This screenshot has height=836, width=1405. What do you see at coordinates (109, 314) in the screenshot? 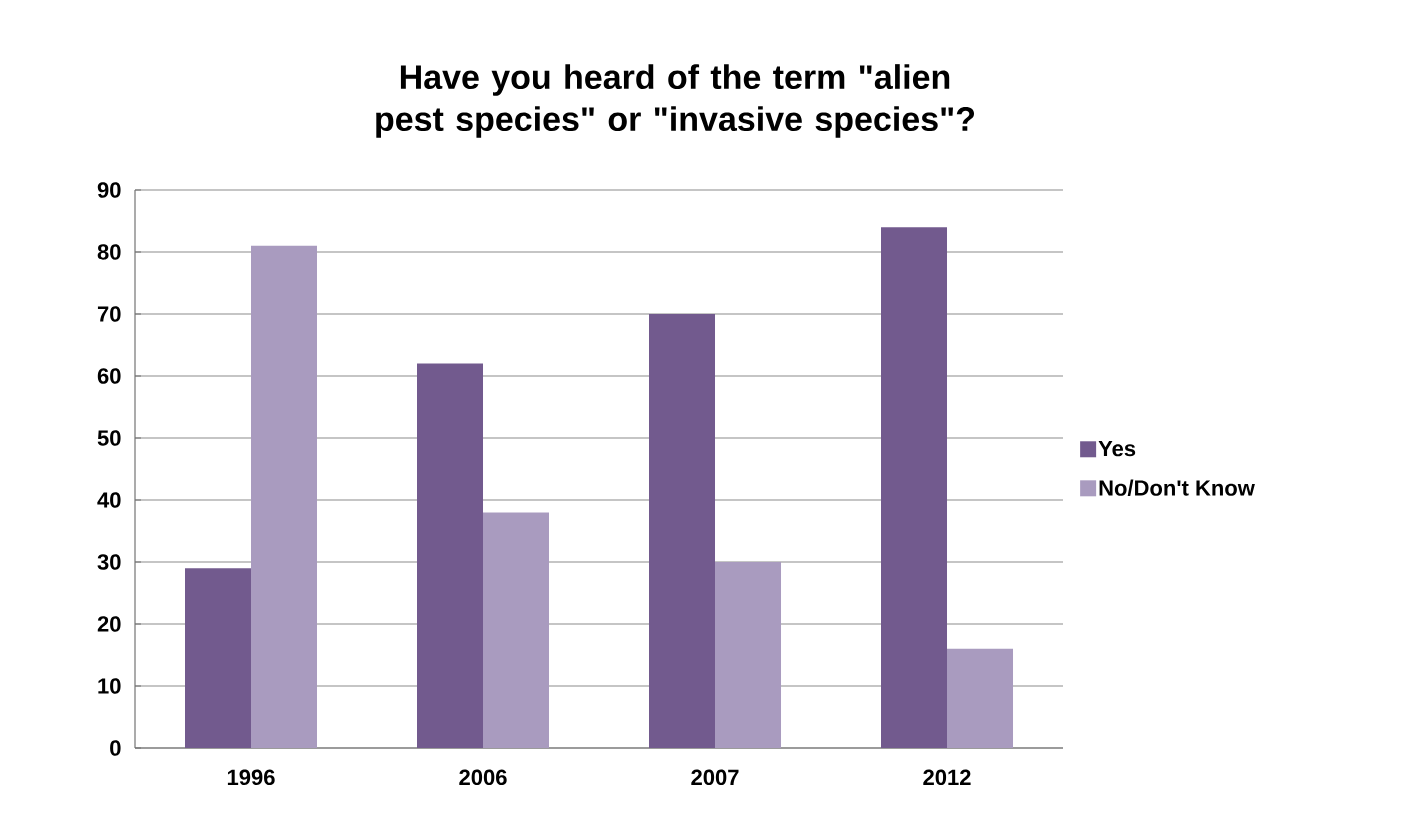
I see `y-tick-label: 70` at bounding box center [109, 314].